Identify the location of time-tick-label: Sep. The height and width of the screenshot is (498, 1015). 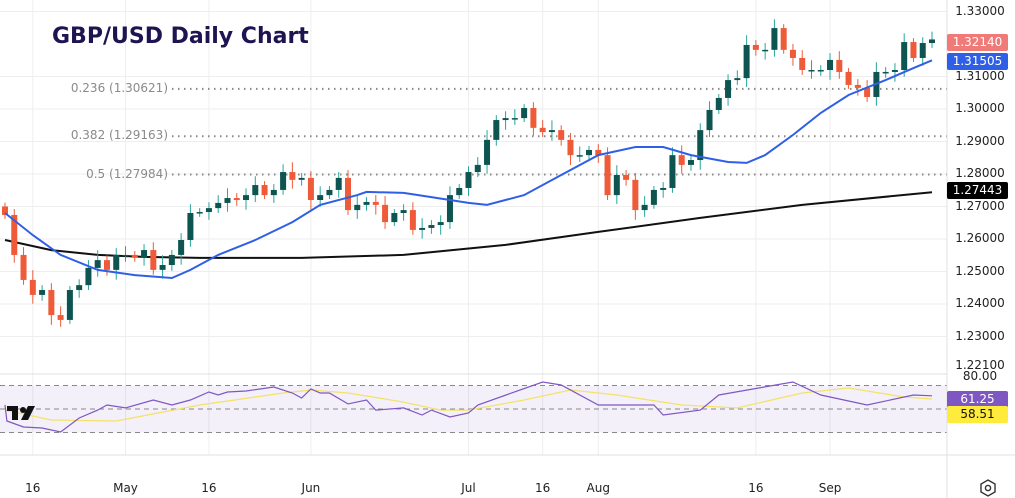
(830, 488).